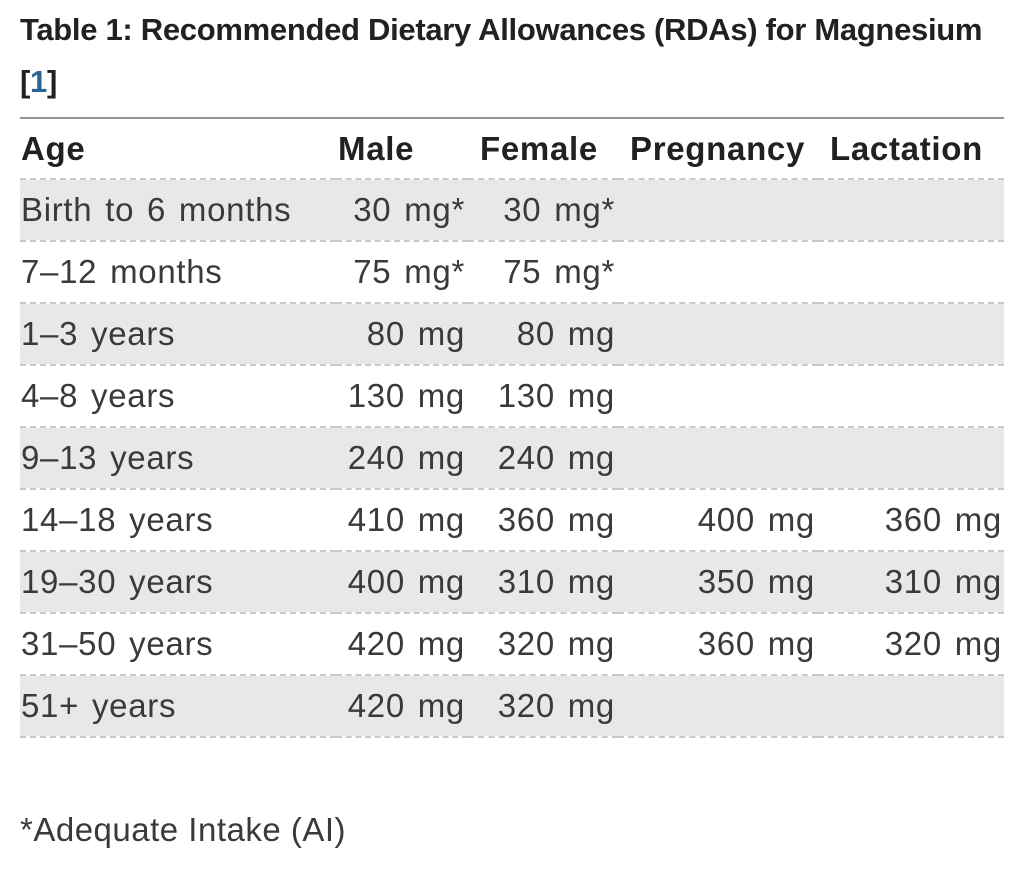 This screenshot has width=1024, height=884. What do you see at coordinates (718, 148) in the screenshot?
I see `column-header-pregnancy: Pregnancy` at bounding box center [718, 148].